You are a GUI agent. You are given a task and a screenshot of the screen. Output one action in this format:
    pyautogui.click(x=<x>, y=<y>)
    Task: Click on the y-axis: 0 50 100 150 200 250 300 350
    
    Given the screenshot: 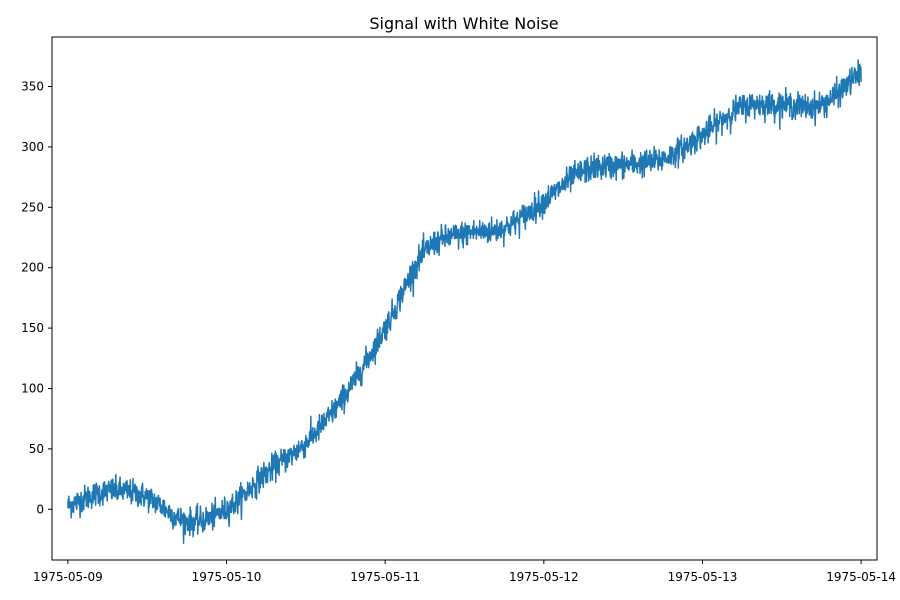 What is the action you would take?
    pyautogui.click(x=36, y=298)
    